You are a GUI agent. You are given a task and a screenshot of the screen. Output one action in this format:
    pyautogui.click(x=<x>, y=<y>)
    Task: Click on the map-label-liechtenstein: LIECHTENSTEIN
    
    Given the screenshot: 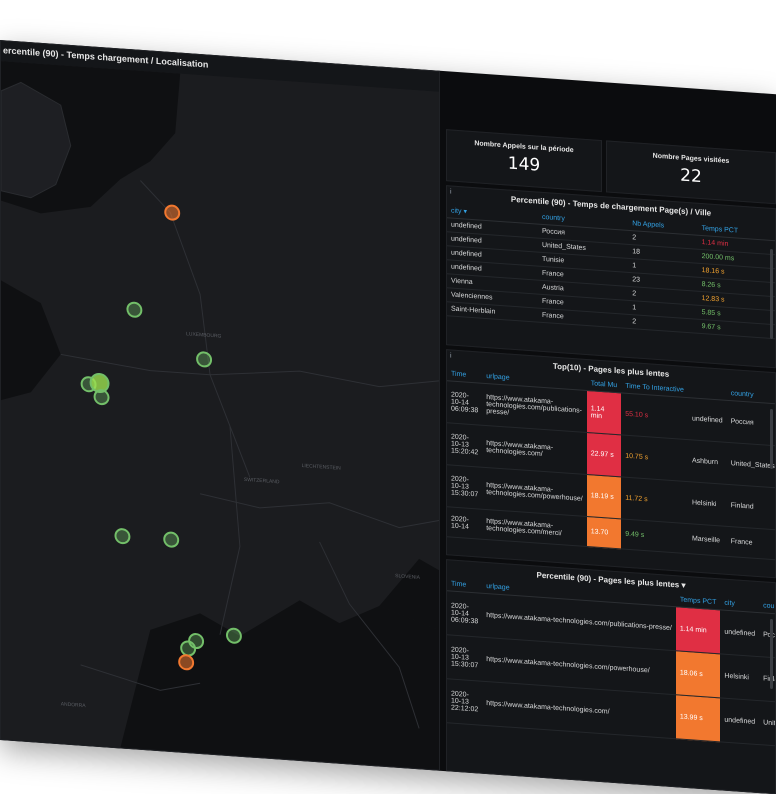 What is the action you would take?
    pyautogui.click(x=322, y=467)
    